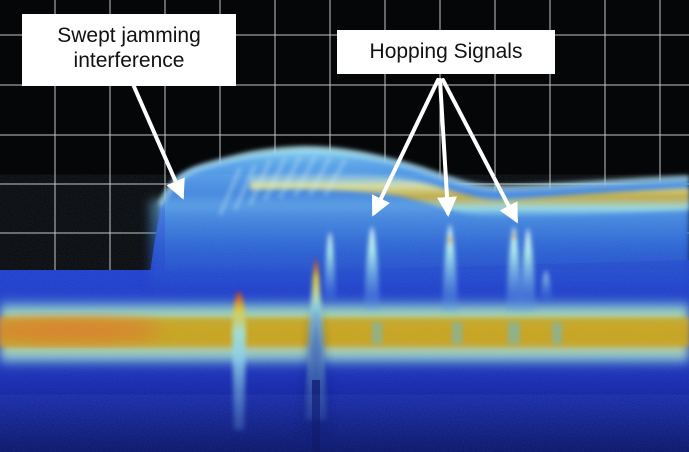  Describe the element at coordinates (157, 140) in the screenshot. I see `arrow-swept-jamming` at that location.